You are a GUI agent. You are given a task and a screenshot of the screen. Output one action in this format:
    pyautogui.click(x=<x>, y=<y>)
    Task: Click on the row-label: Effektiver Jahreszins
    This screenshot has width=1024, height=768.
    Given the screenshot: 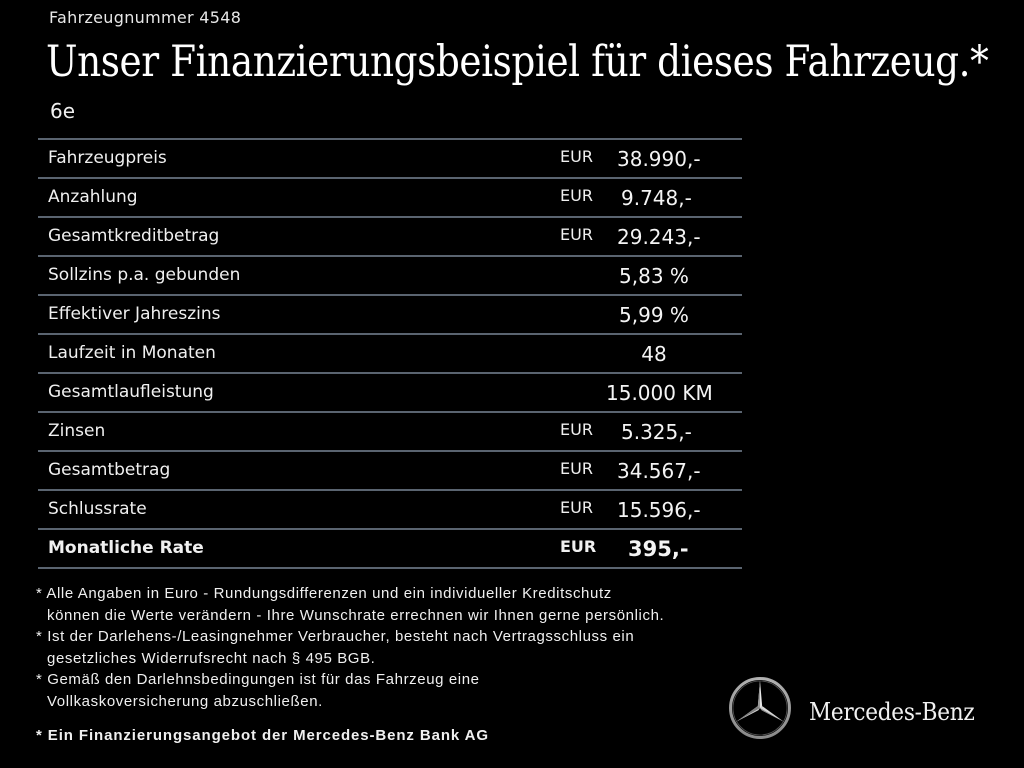 What is the action you would take?
    pyautogui.click(x=134, y=314)
    